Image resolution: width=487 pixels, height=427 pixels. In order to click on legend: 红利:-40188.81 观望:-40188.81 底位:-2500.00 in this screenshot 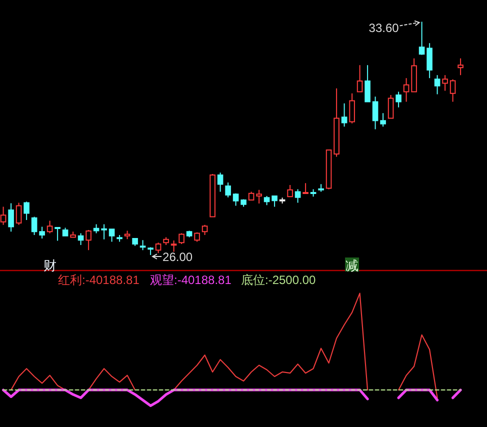, I will do `click(187, 280)`.